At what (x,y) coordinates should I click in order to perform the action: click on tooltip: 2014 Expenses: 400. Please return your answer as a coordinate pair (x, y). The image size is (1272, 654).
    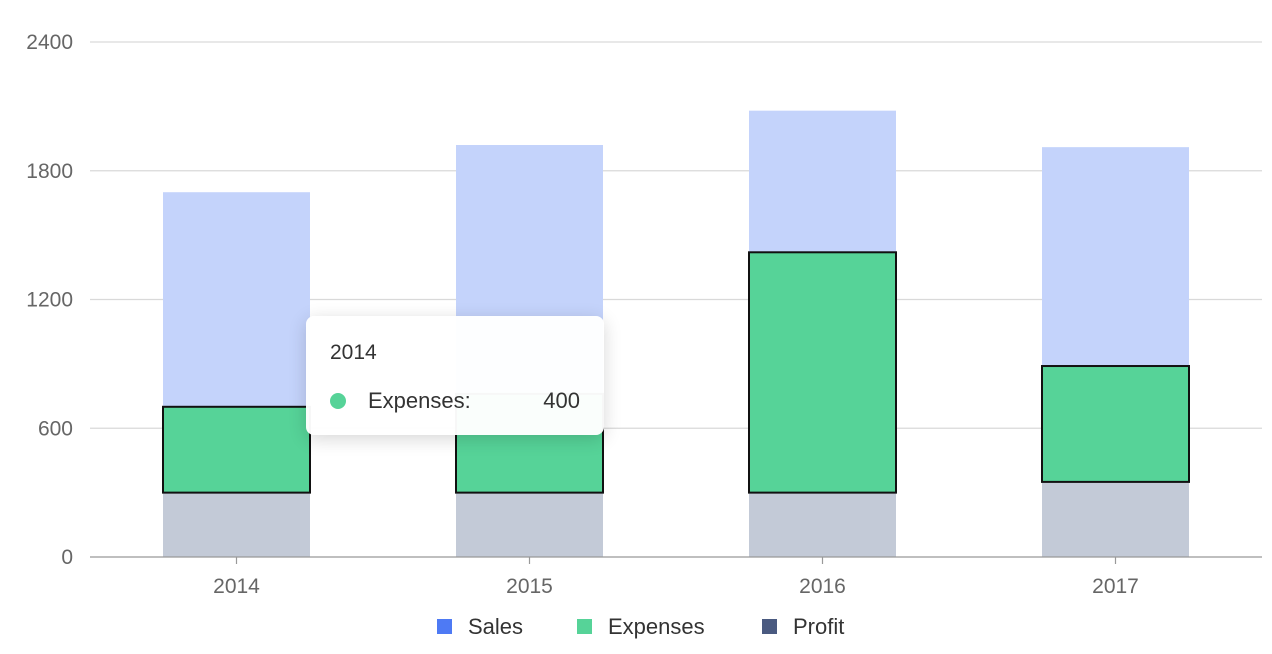
    Looking at the image, I should click on (455, 375).